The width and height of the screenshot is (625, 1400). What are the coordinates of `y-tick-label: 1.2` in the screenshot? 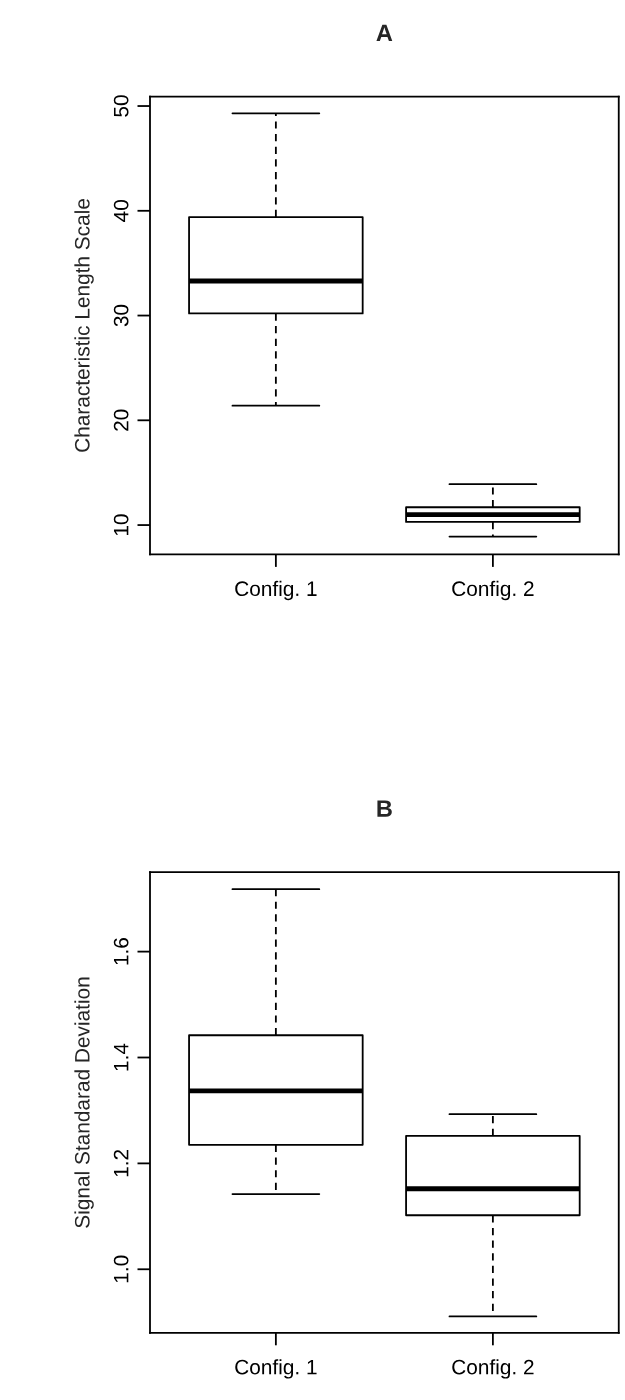 It's located at (121, 1163).